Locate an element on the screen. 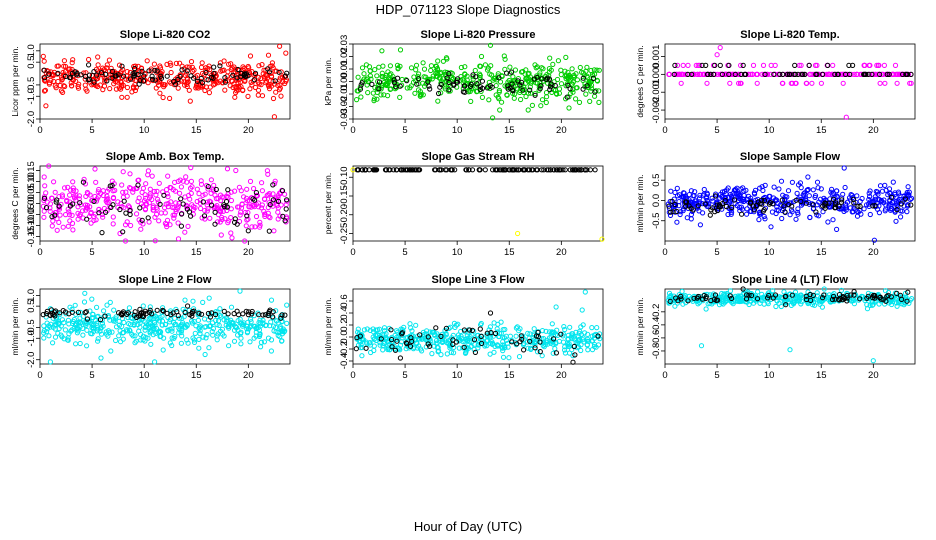 The height and width of the screenshot is (540, 936). y-axis-label: ml/min per min. is located at coordinates (640, 326).